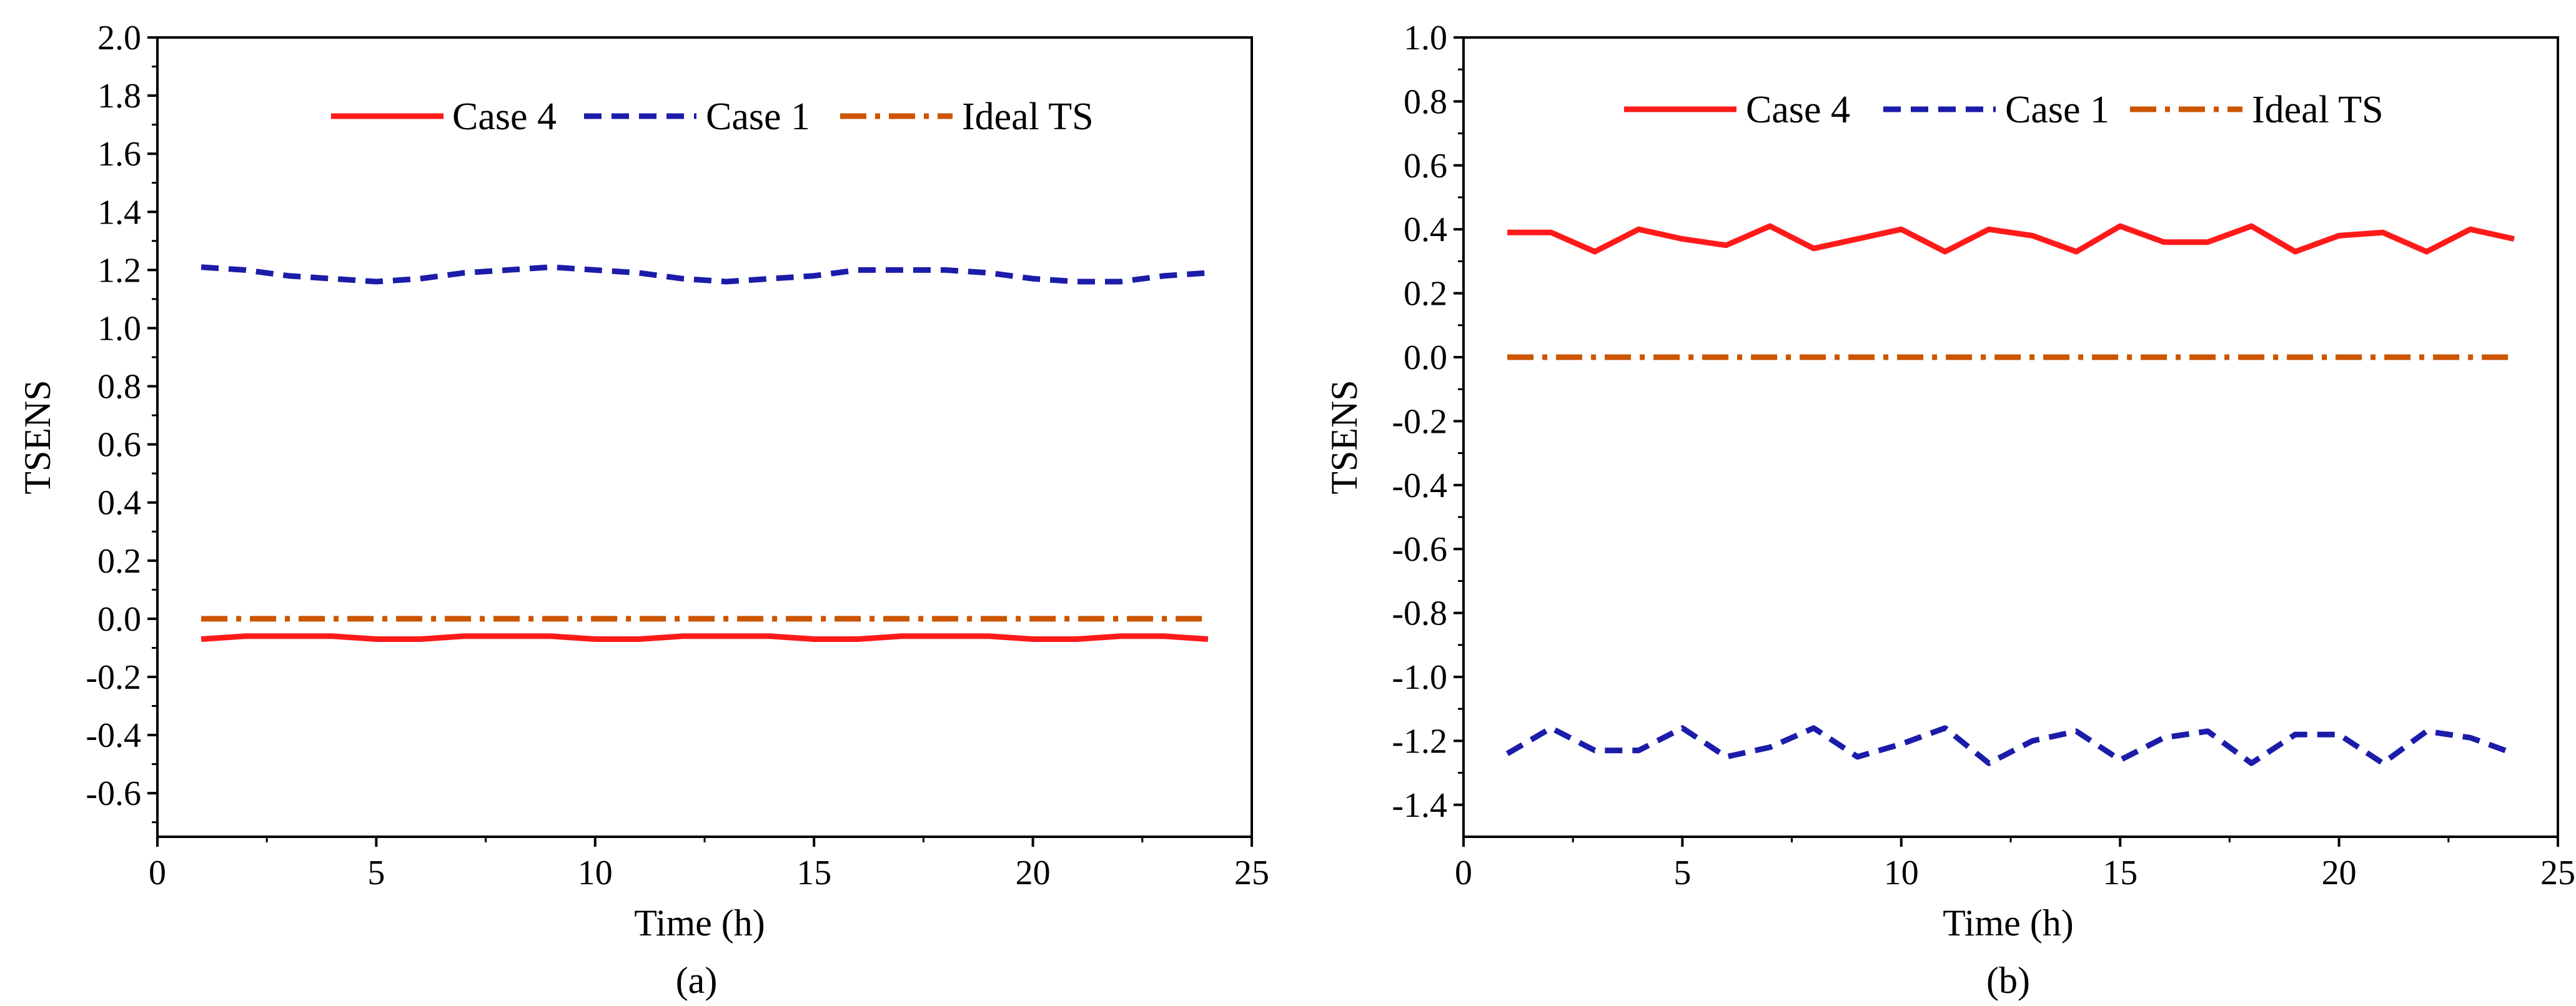 The image size is (2576, 1006). Describe the element at coordinates (119, 503) in the screenshot. I see `chart-a-ytick-label: 0.4` at that location.